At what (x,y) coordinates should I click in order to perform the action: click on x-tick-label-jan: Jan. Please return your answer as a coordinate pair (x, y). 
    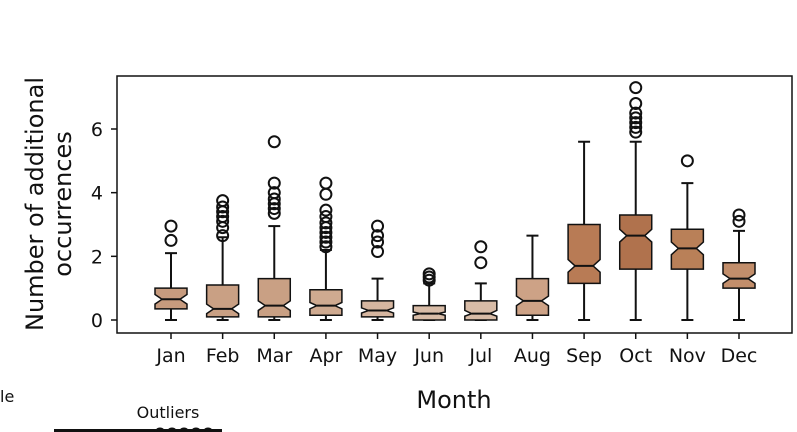
    Looking at the image, I should click on (170, 356).